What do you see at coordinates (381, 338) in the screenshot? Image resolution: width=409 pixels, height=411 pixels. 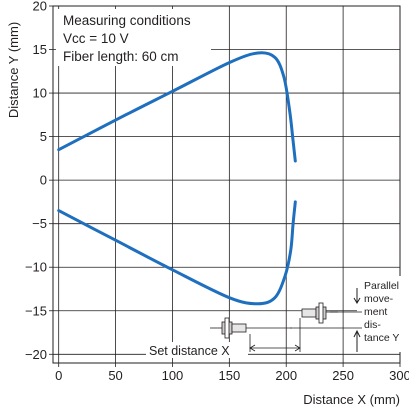 I see `parallel-note-line-5: tance Y` at bounding box center [381, 338].